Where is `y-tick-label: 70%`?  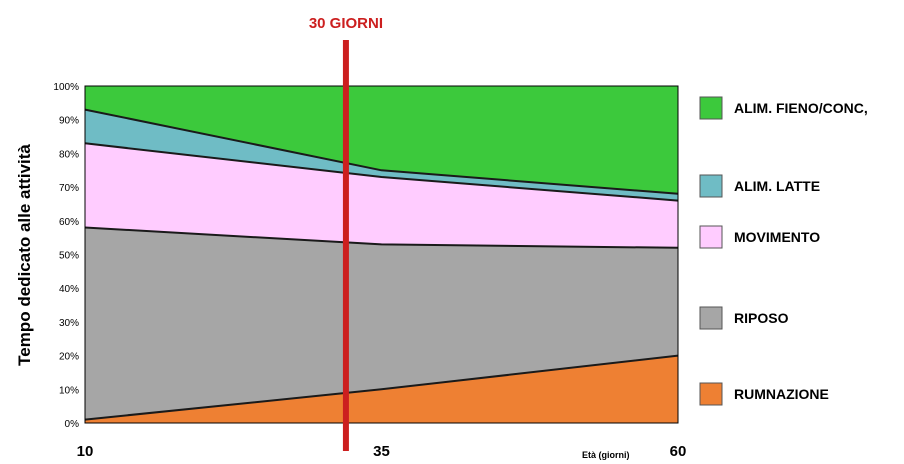
y-tick-label: 70% is located at coordinates (69, 188).